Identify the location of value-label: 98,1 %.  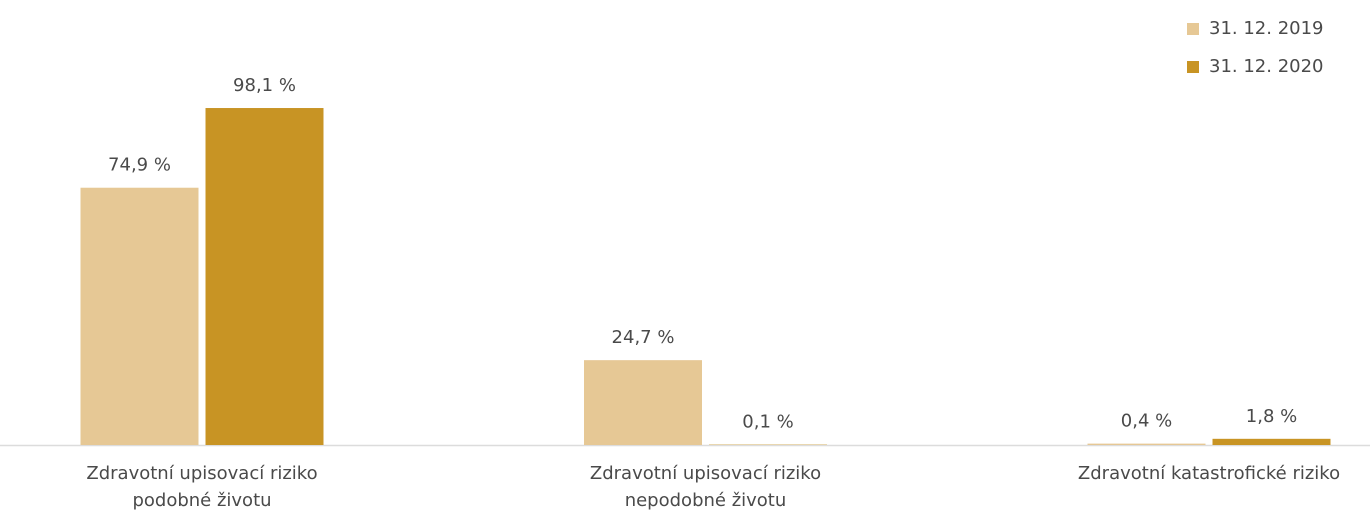
(264, 85).